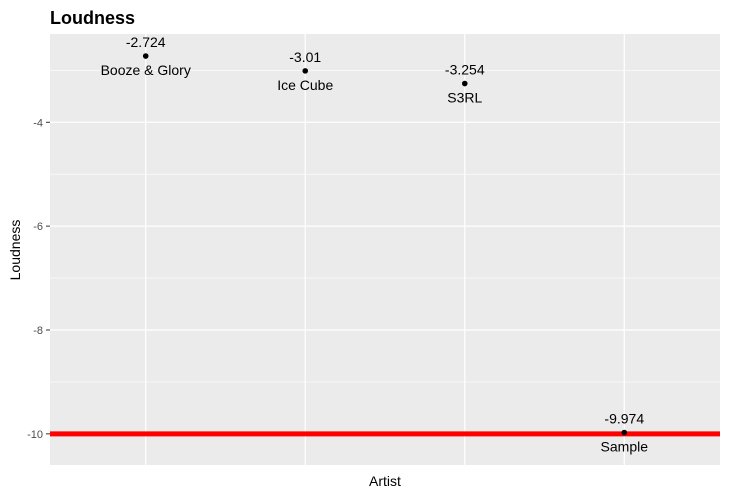 This screenshot has height=500, width=729. I want to click on point-artist-label: Booze & Glory, so click(146, 70).